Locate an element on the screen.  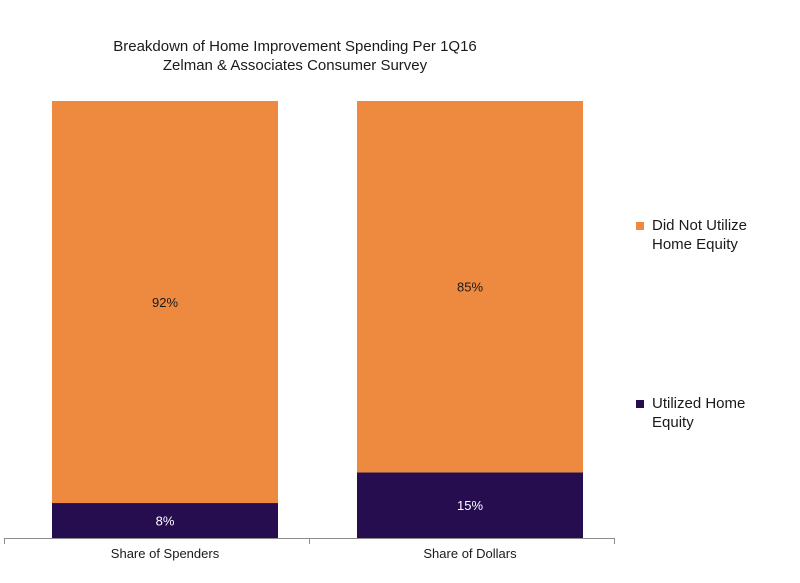
data-label: 92% is located at coordinates (165, 302).